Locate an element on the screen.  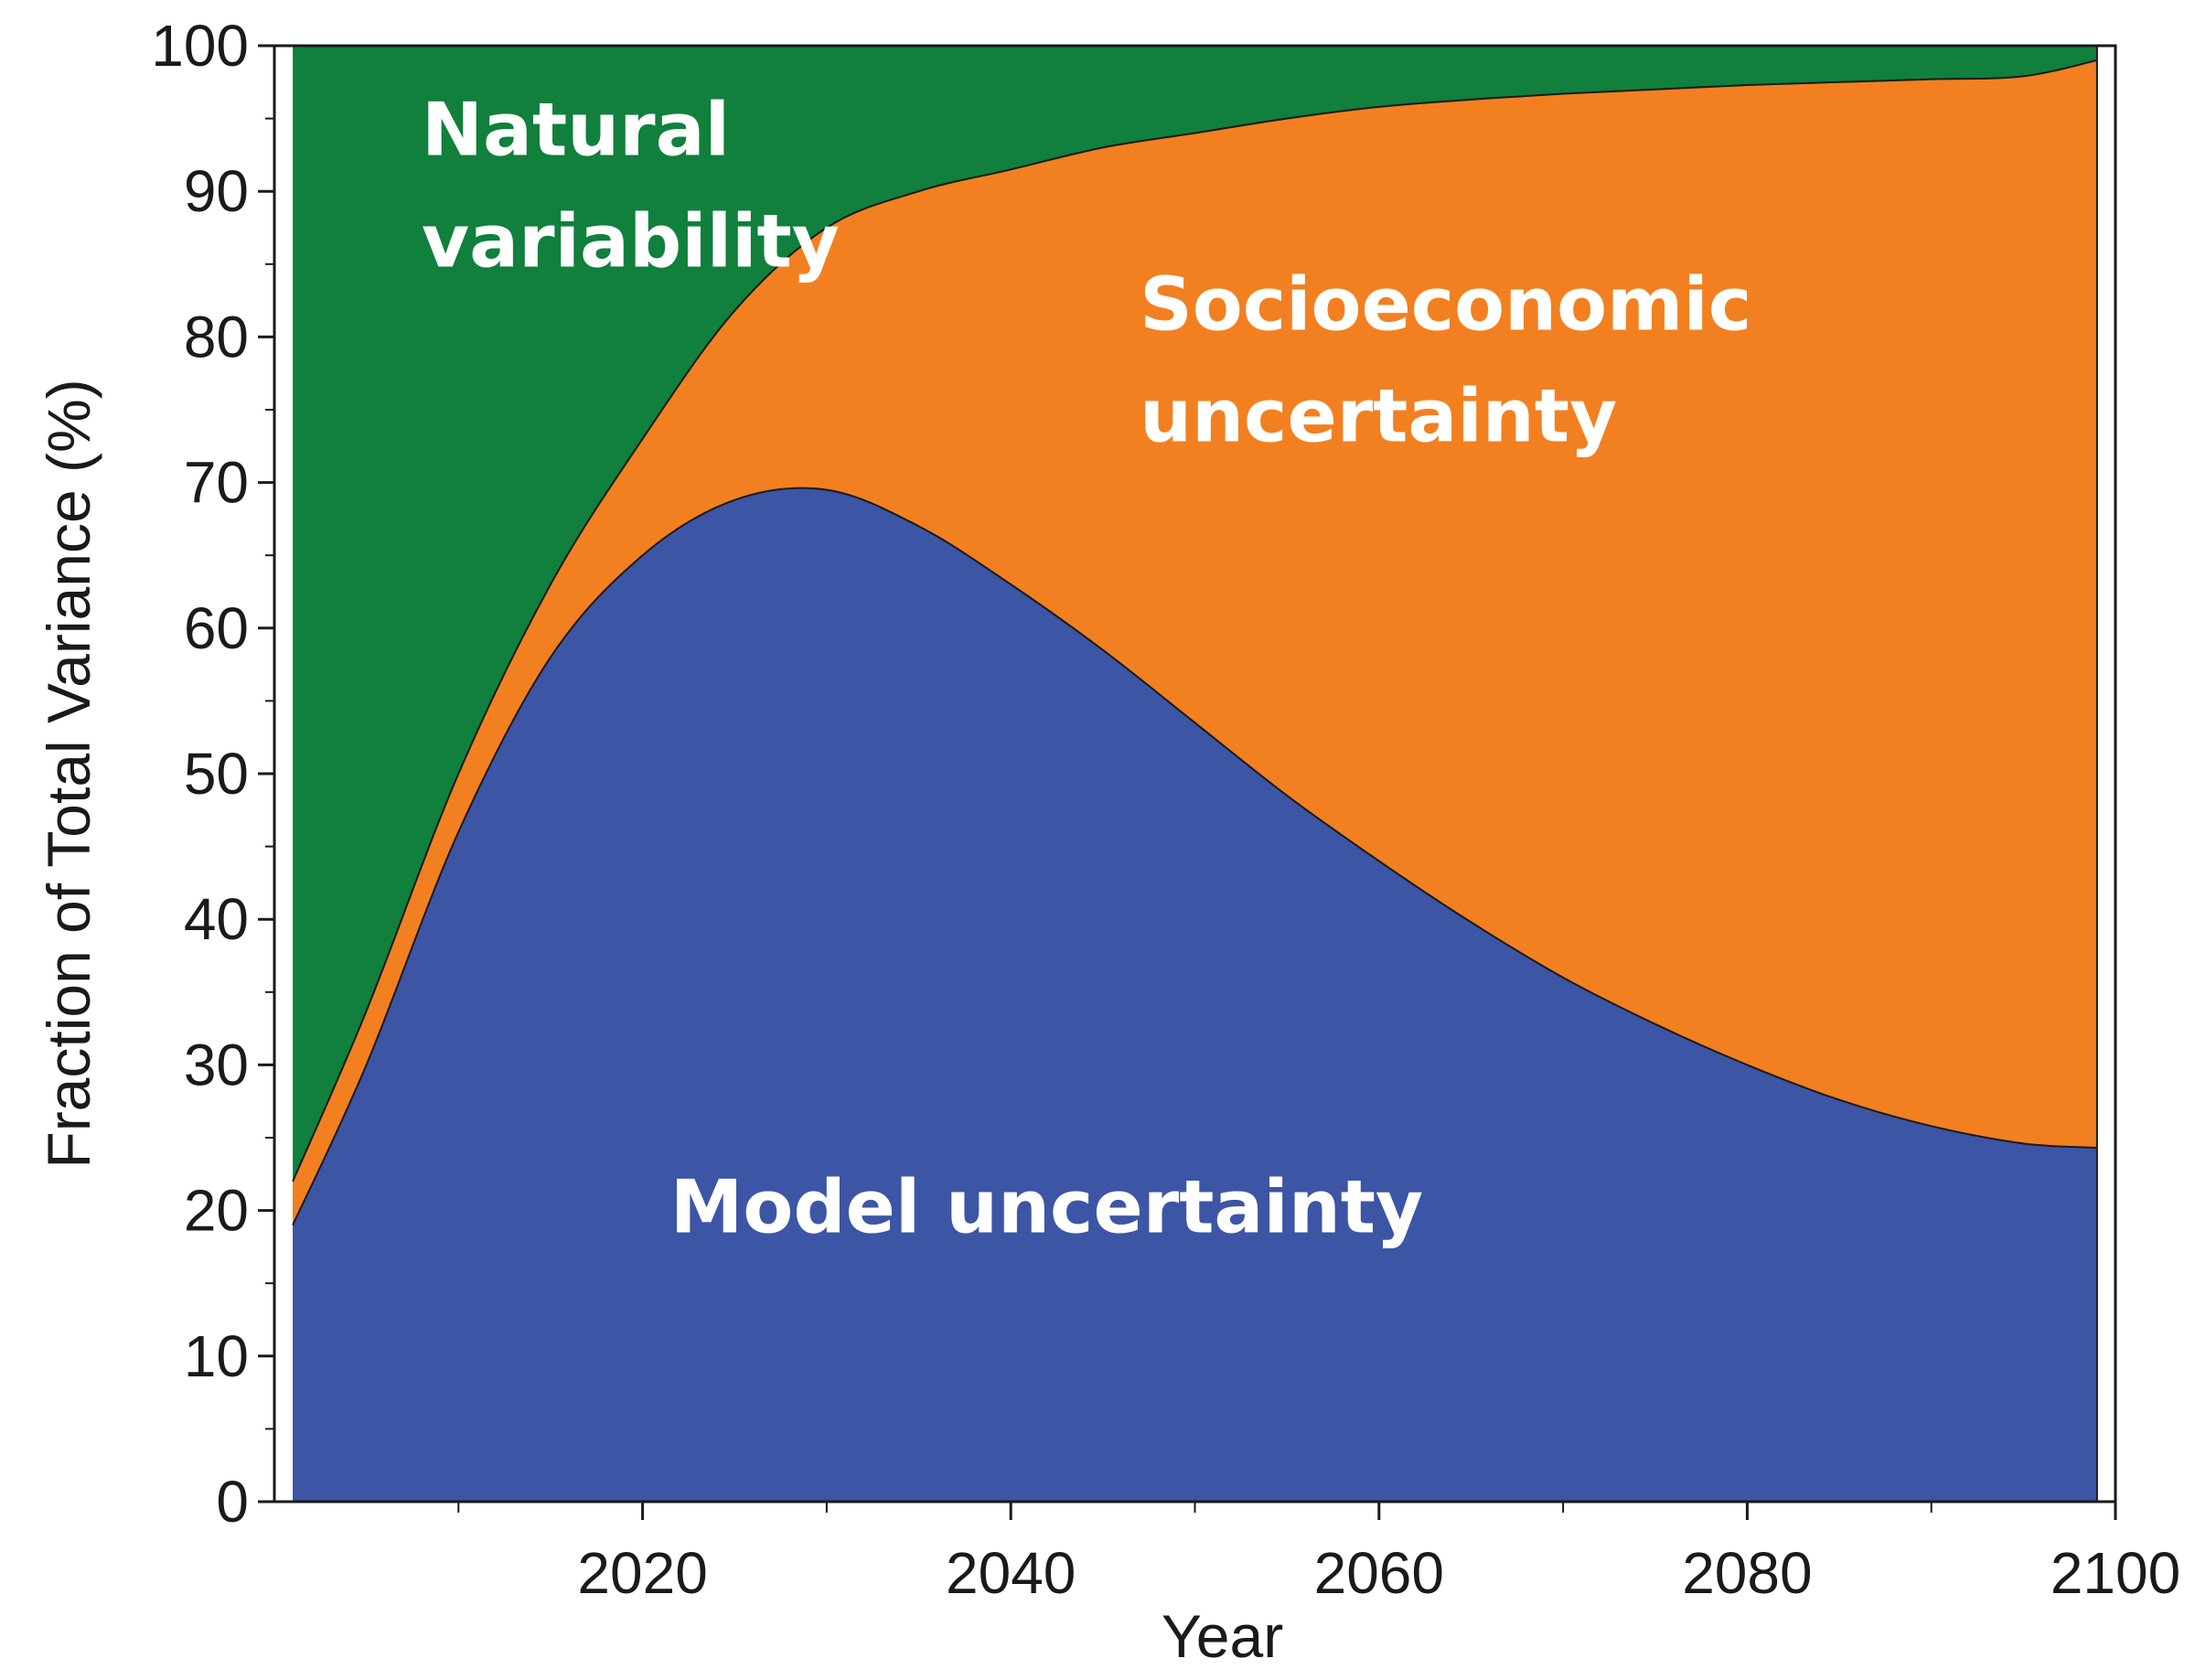
label-model-uncertainty: Model uncertainty is located at coordinates (1046, 1206).